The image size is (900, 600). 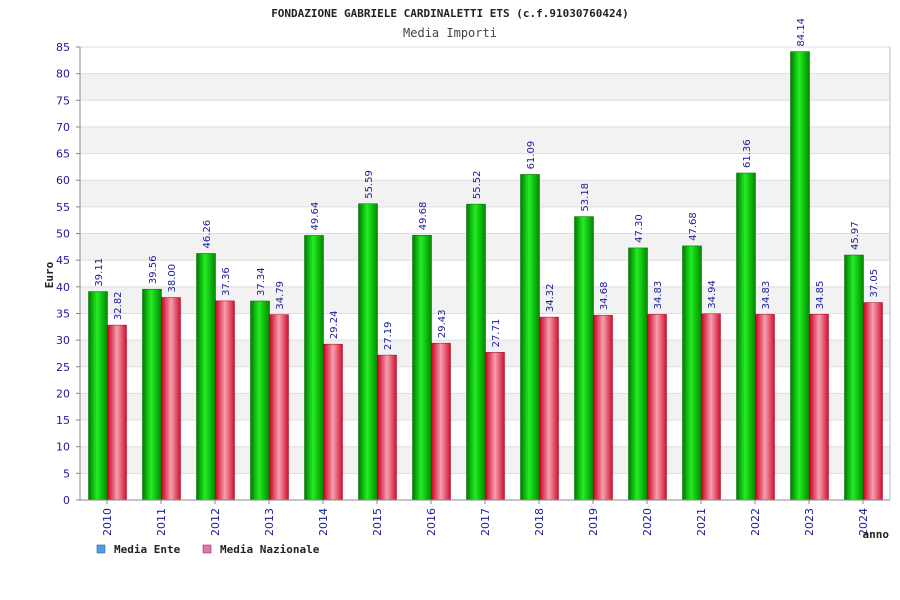 I want to click on bar-0-2015, so click(x=368, y=352).